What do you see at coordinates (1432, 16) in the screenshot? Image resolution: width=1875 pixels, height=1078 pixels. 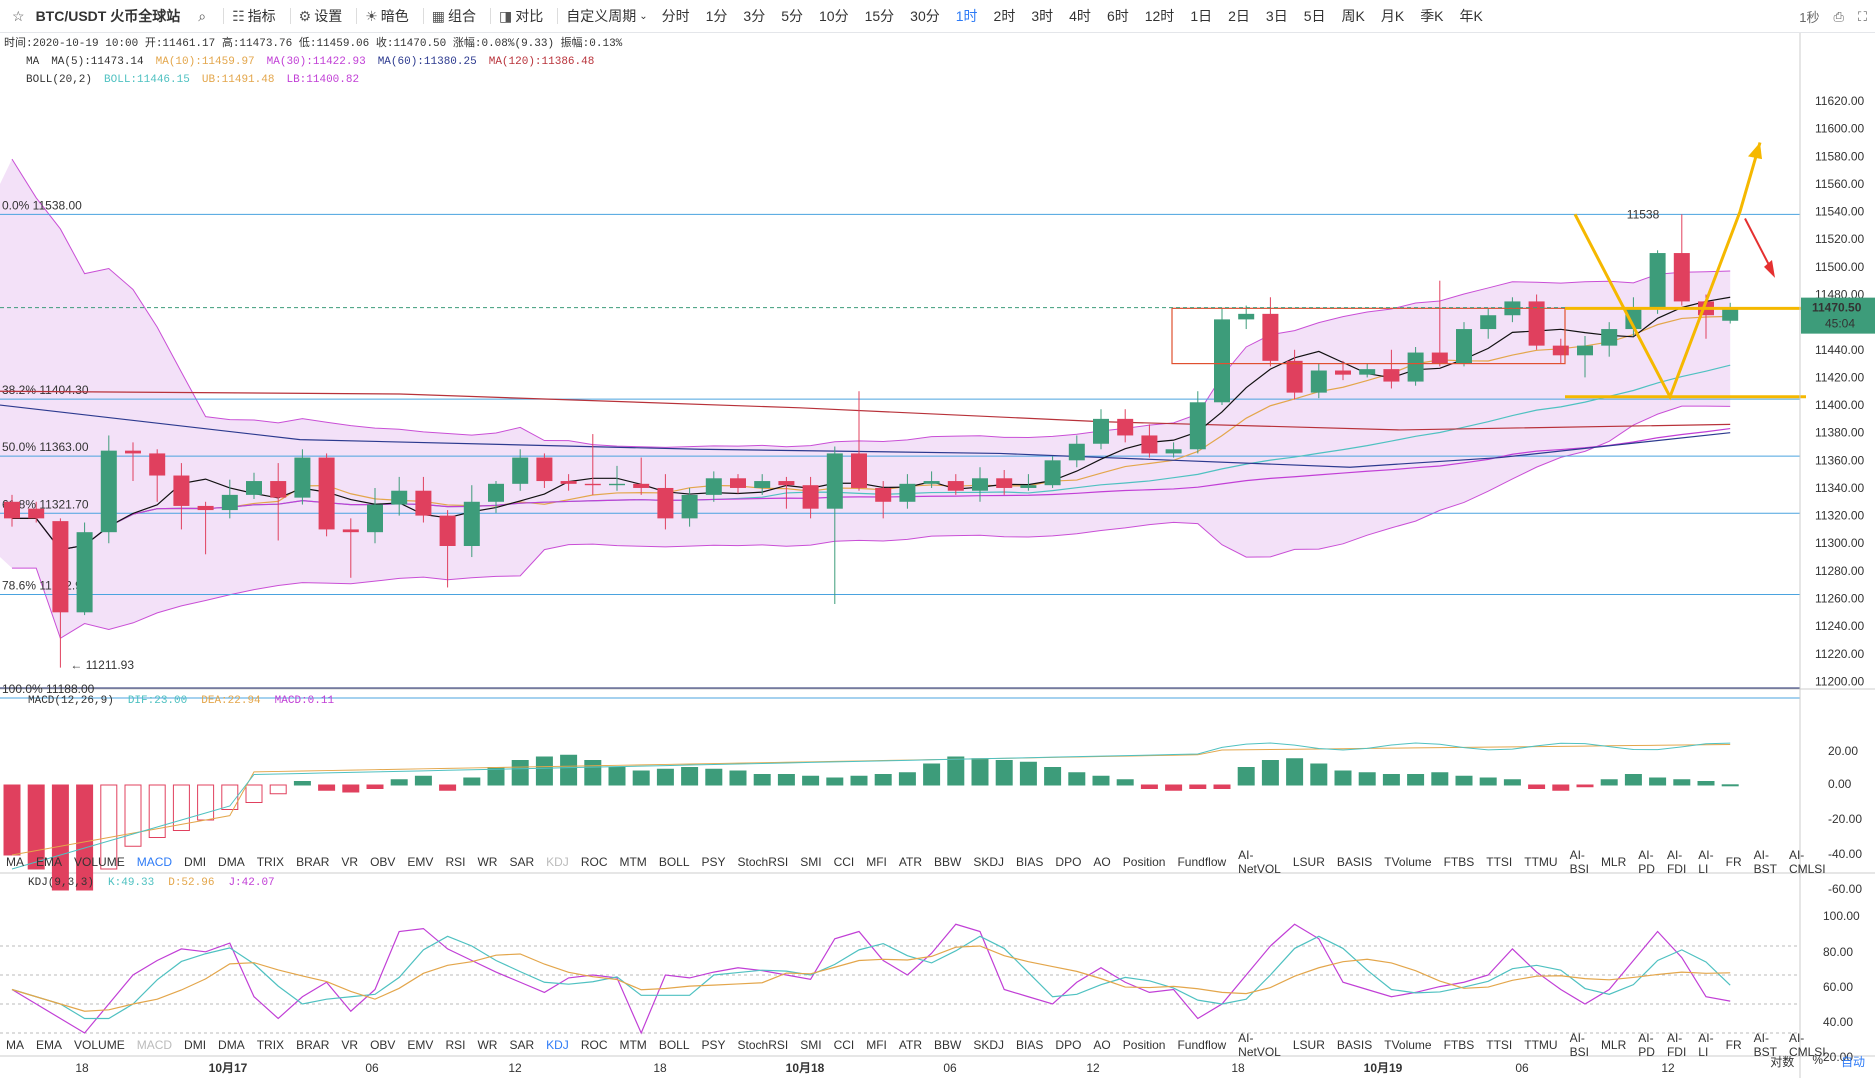 I see `period-季K: 季K` at bounding box center [1432, 16].